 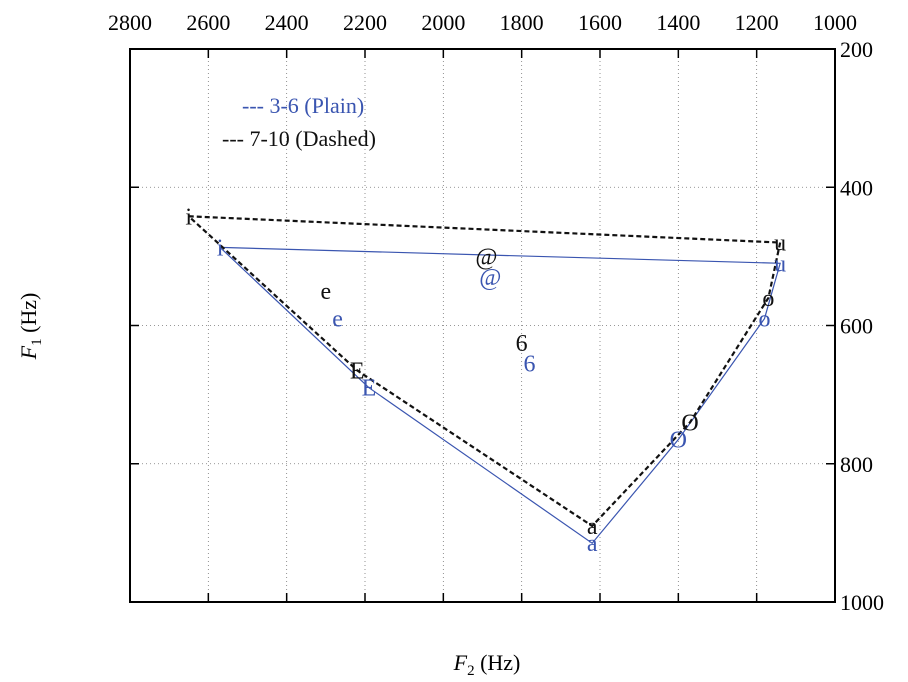 I want to click on x-tick-label: 2600, so click(x=208, y=22).